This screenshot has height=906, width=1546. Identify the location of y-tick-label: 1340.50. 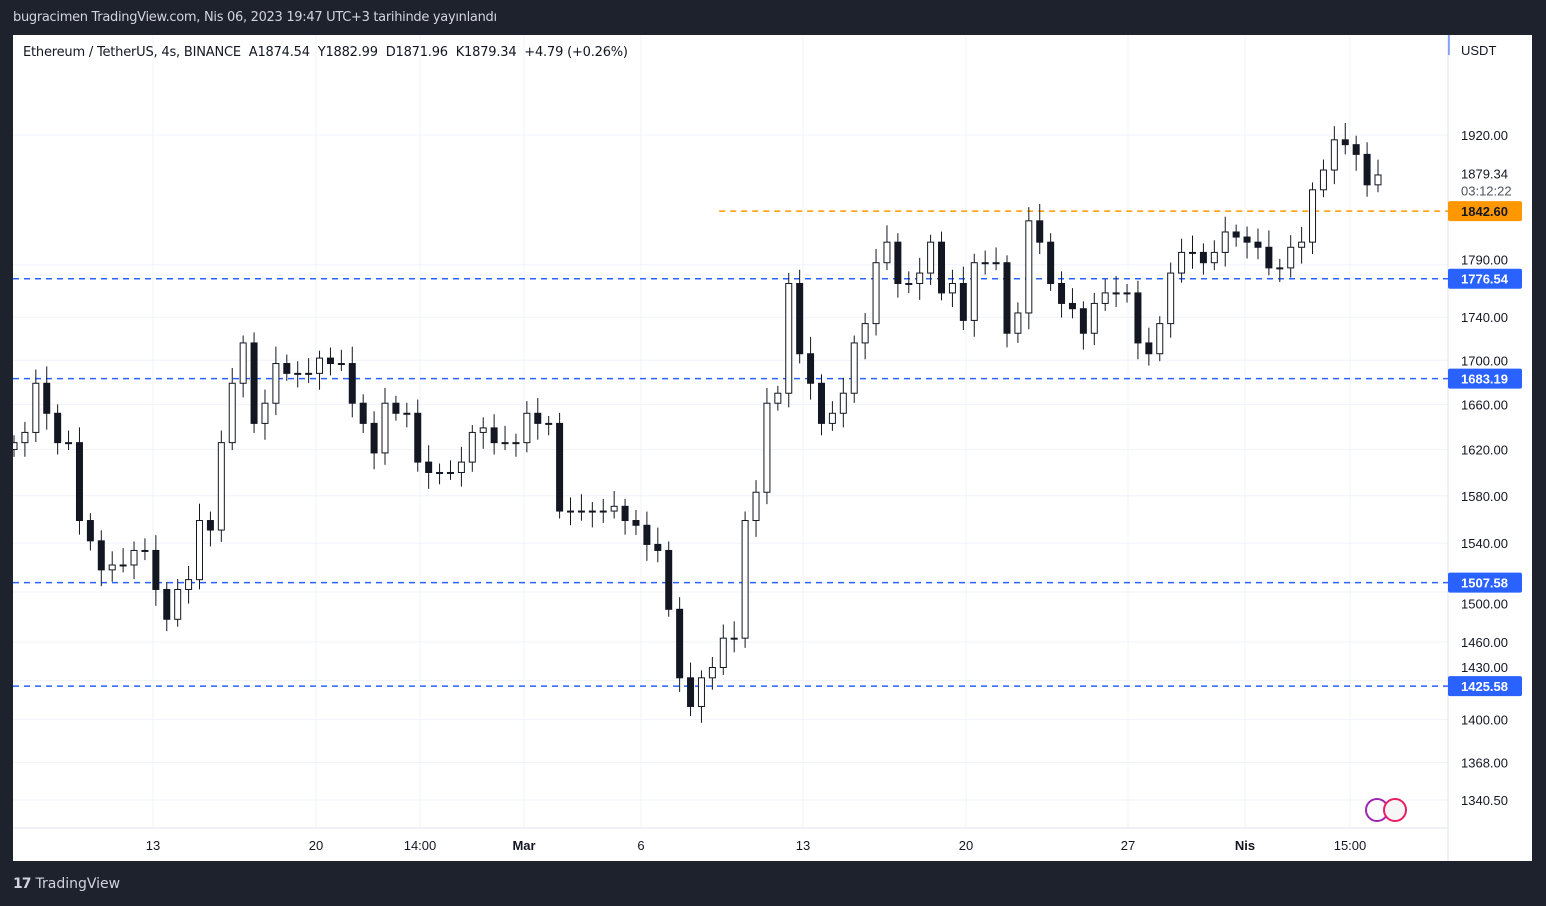
(1484, 800).